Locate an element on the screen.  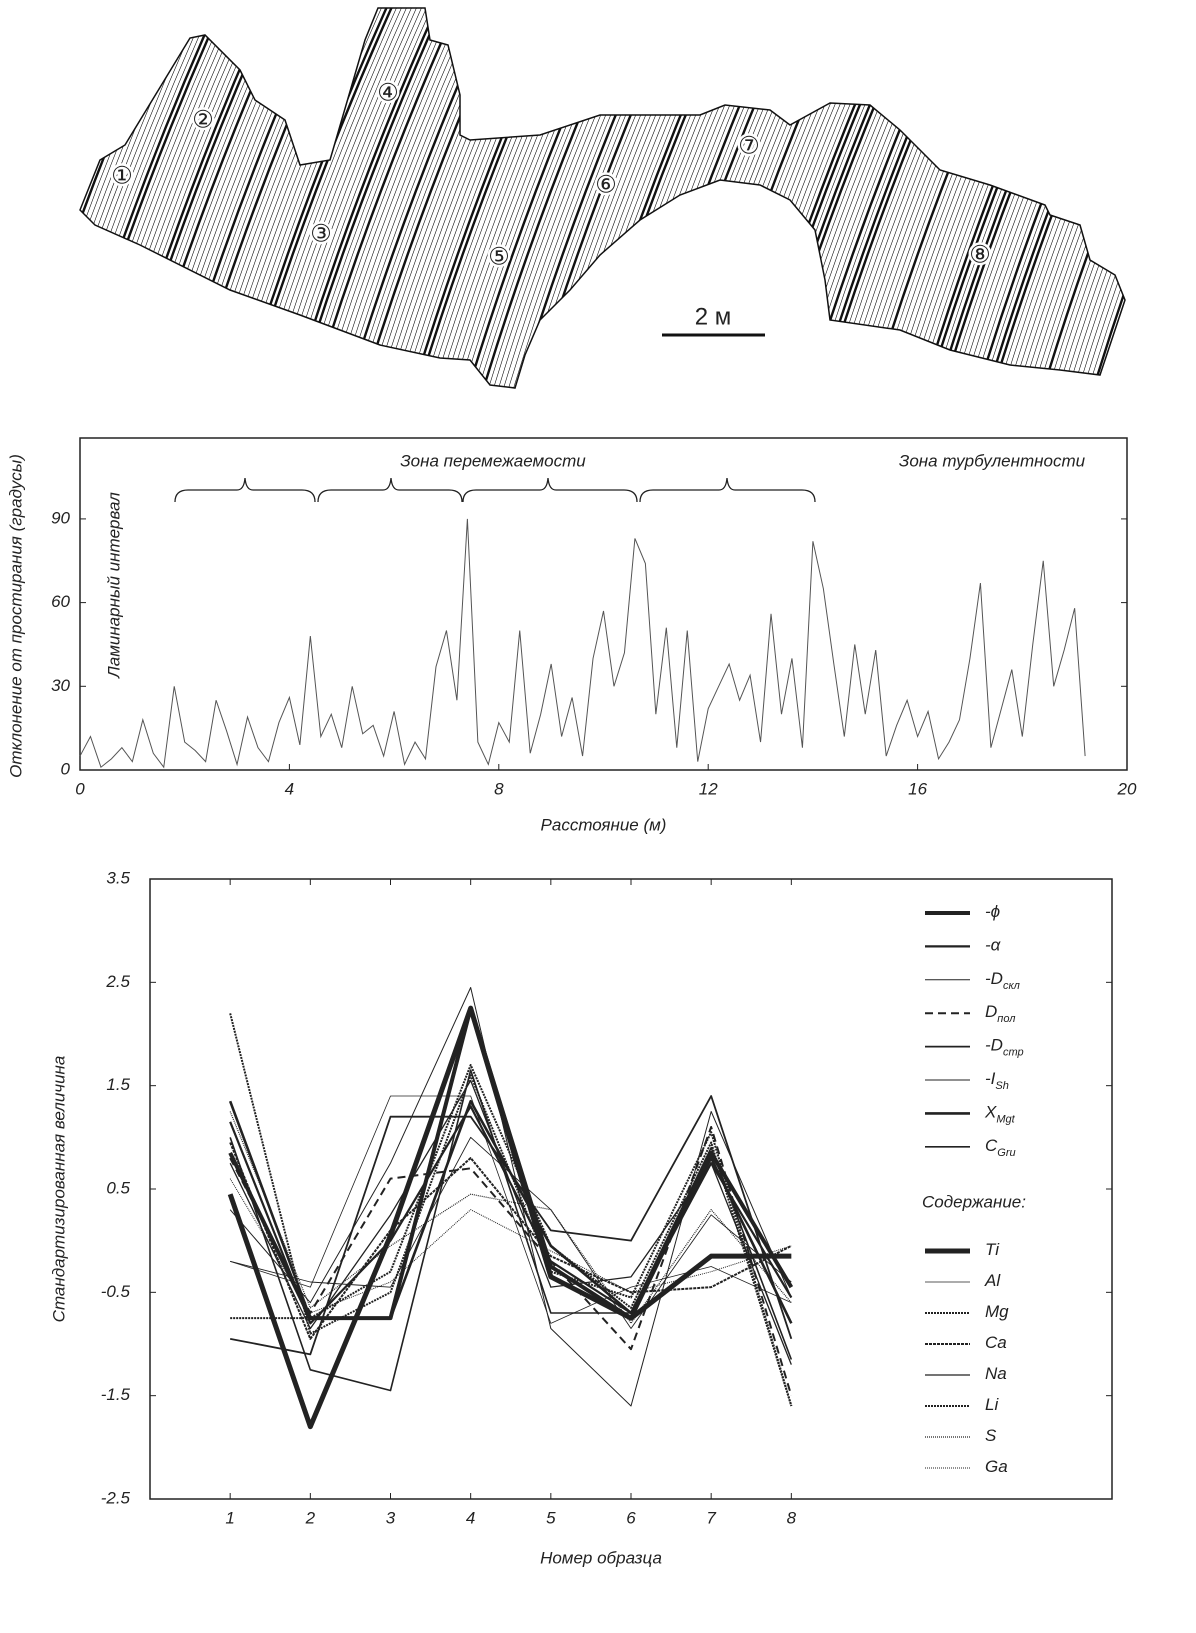
annotation: Ламинарный интервал is located at coordinates (113, 585).